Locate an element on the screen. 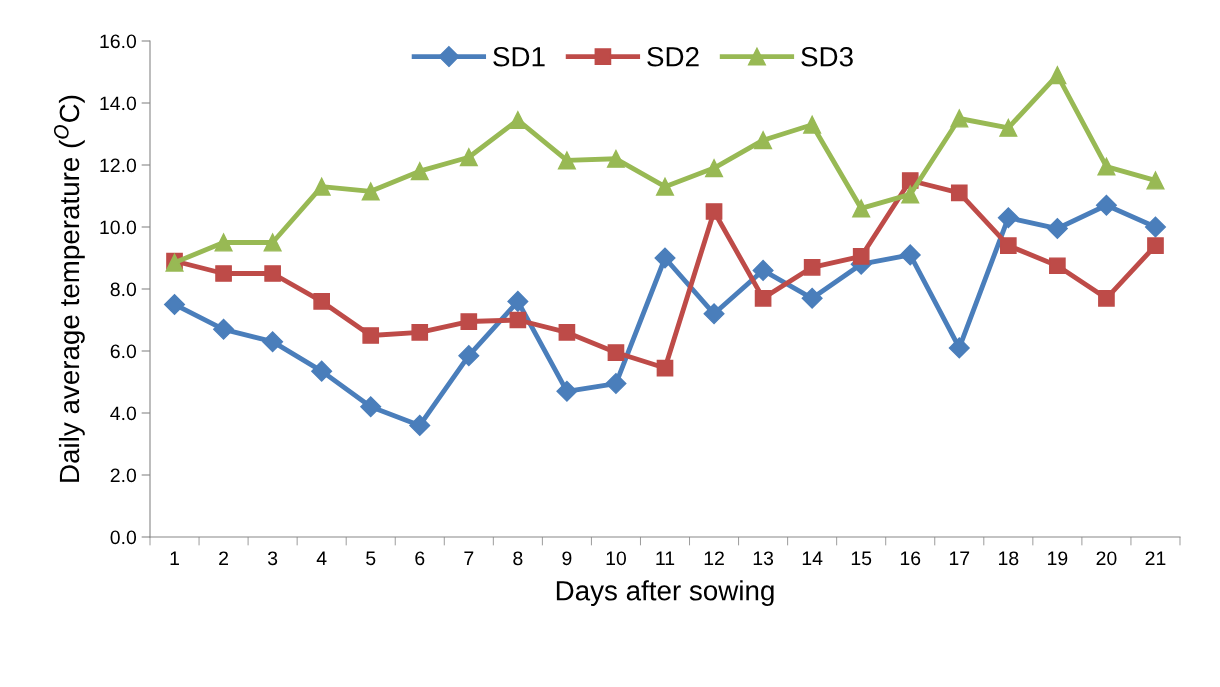  x-tick-label: 15 is located at coordinates (861, 558).